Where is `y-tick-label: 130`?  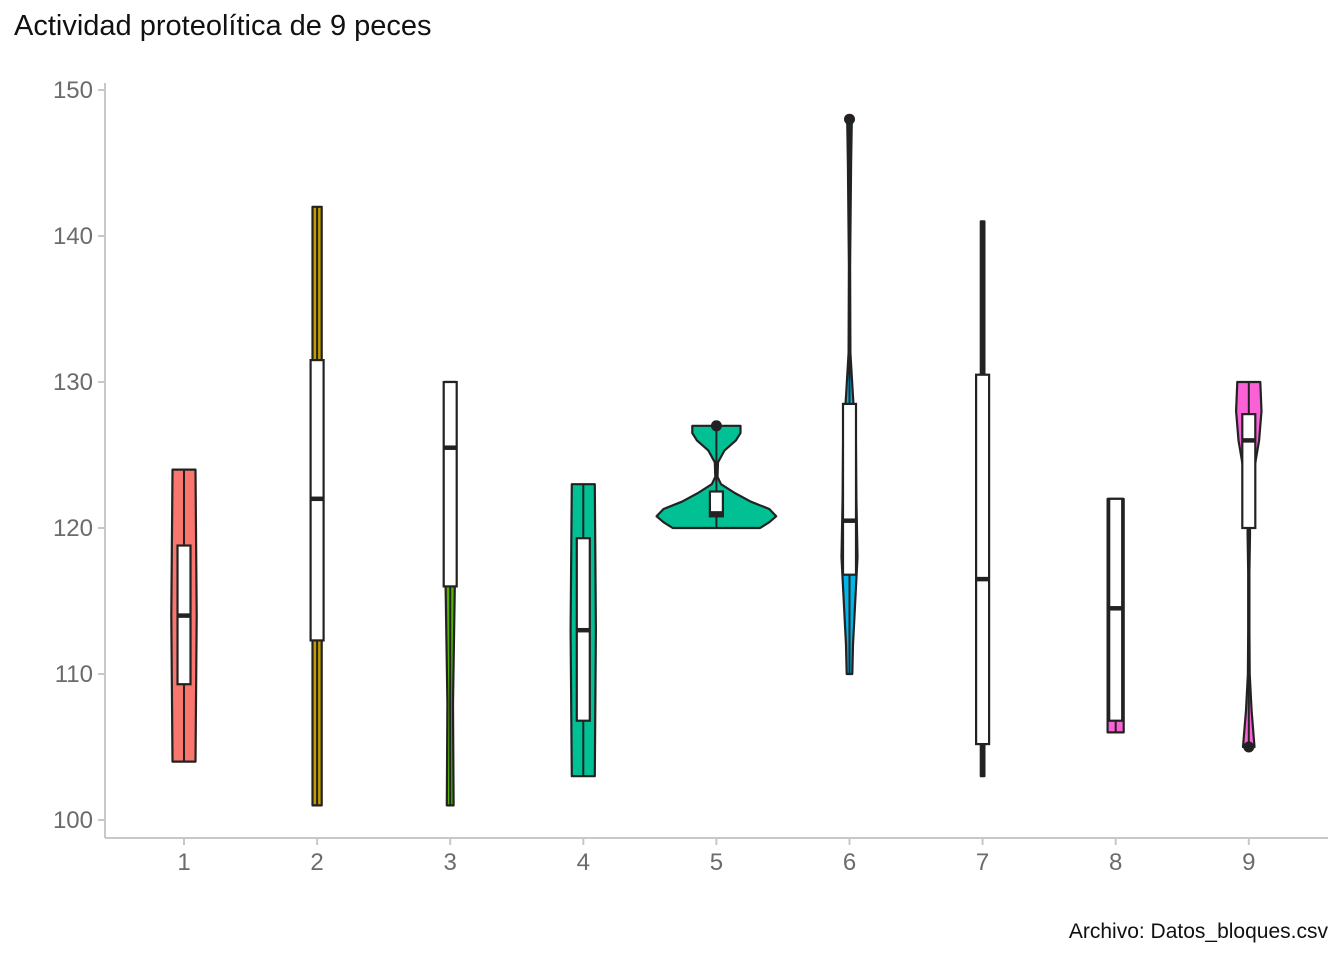 y-tick-label: 130 is located at coordinates (73, 382).